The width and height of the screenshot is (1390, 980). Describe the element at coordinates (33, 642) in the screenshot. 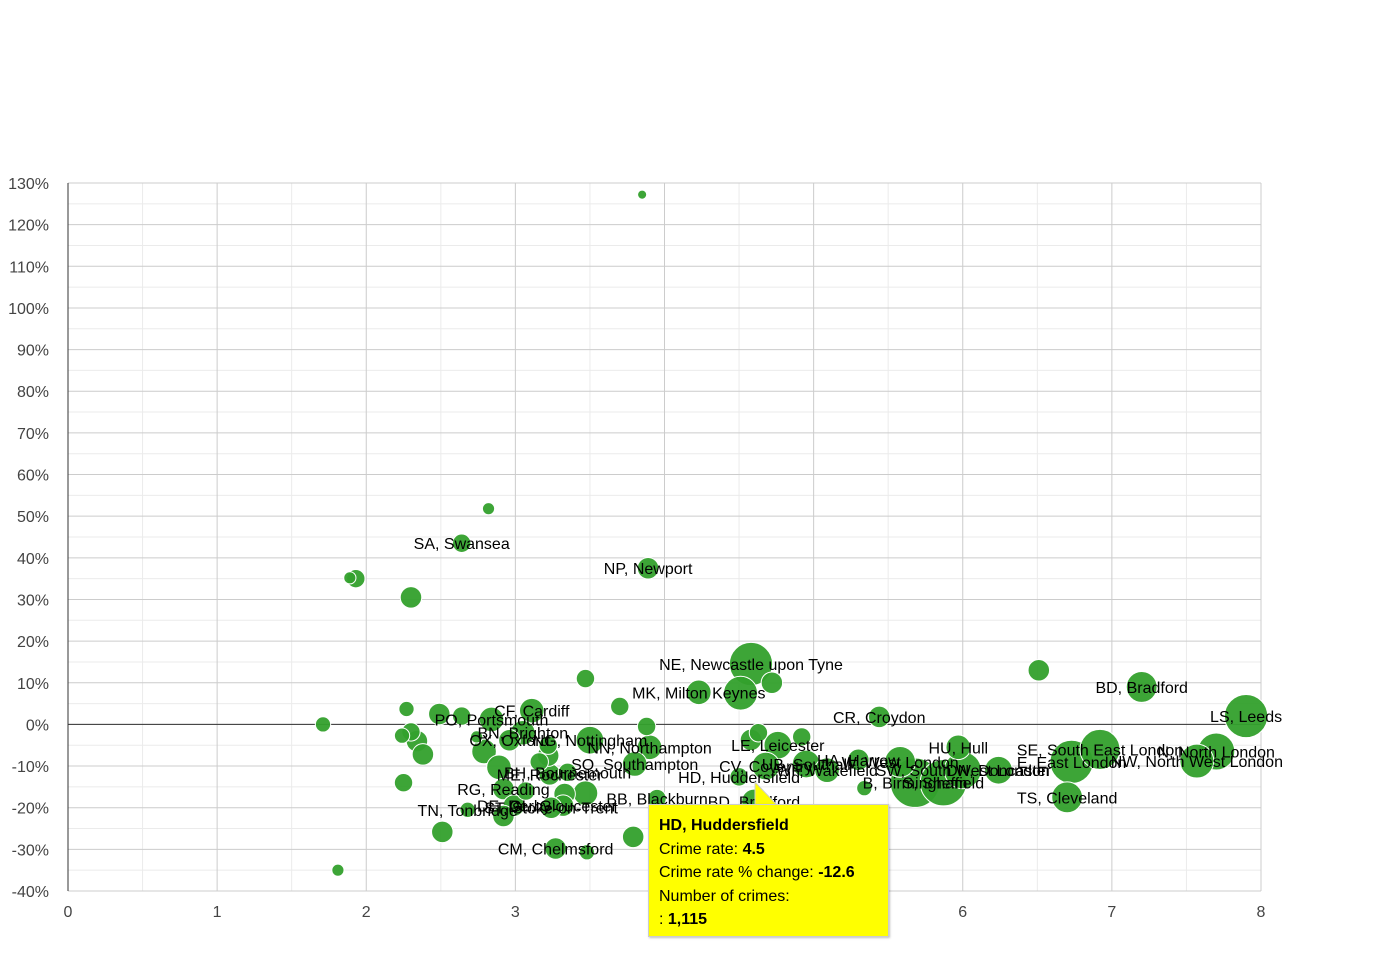

I see `y-tick-label: 20%` at that location.